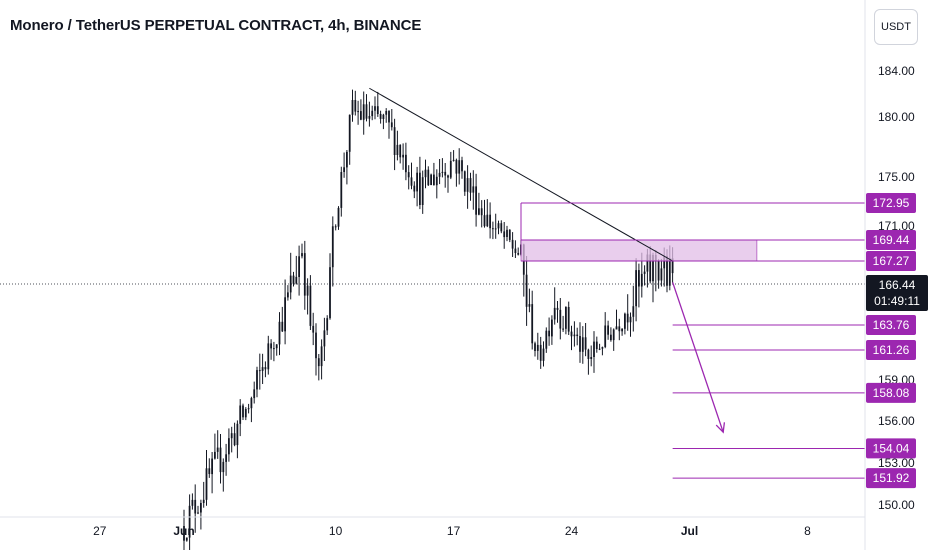 The width and height of the screenshot is (932, 550). Describe the element at coordinates (896, 505) in the screenshot. I see `y-tick-label: 150.00` at that location.